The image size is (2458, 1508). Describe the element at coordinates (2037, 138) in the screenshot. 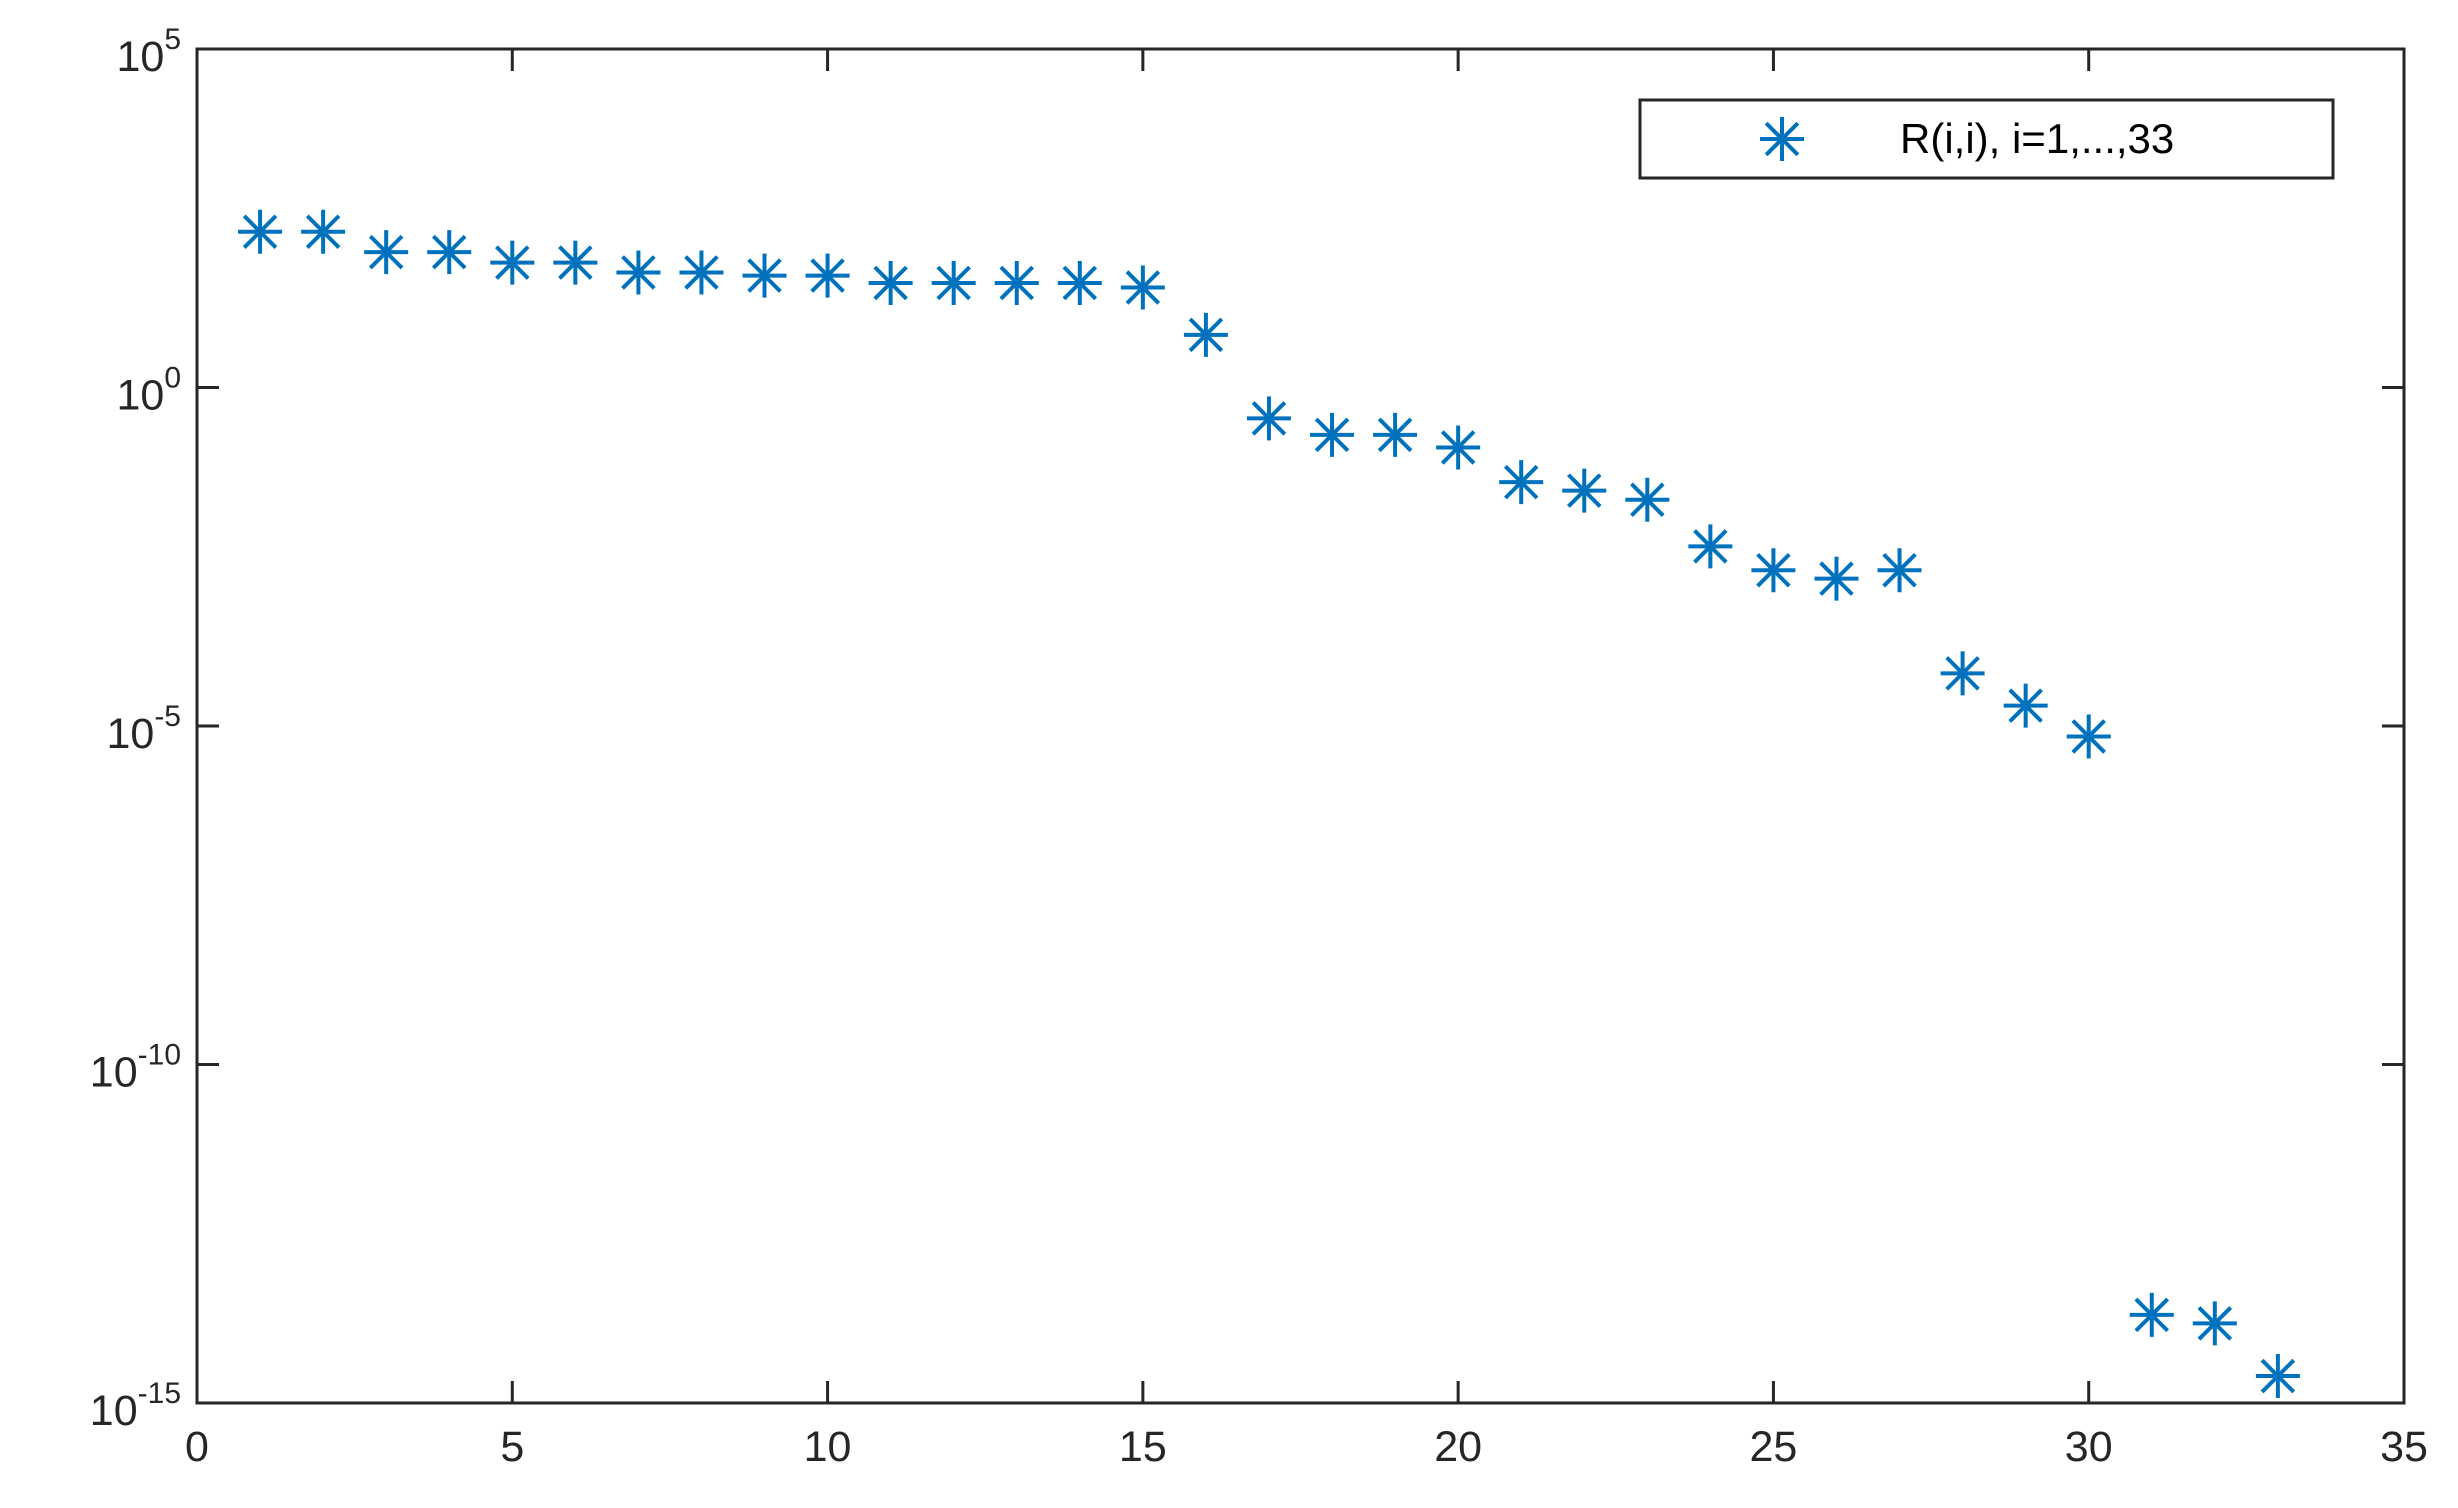

I see `legend-label: R(i,i), i=1,...,33` at that location.